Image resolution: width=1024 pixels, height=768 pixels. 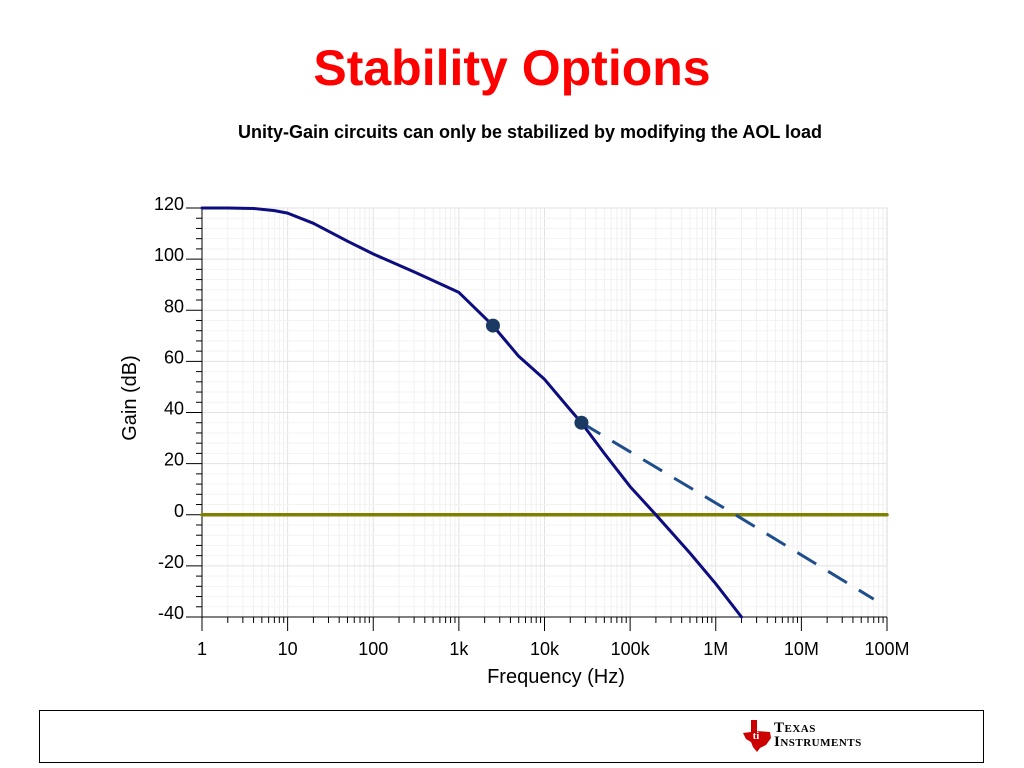 What do you see at coordinates (556, 677) in the screenshot?
I see `x-axis-title: Frequency (Hz)` at bounding box center [556, 677].